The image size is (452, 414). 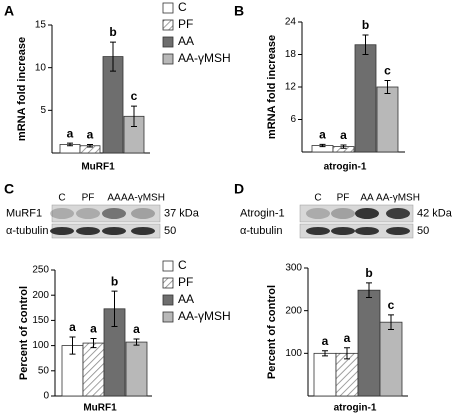 What do you see at coordinates (9, 189) in the screenshot?
I see `panel-label: C` at bounding box center [9, 189].